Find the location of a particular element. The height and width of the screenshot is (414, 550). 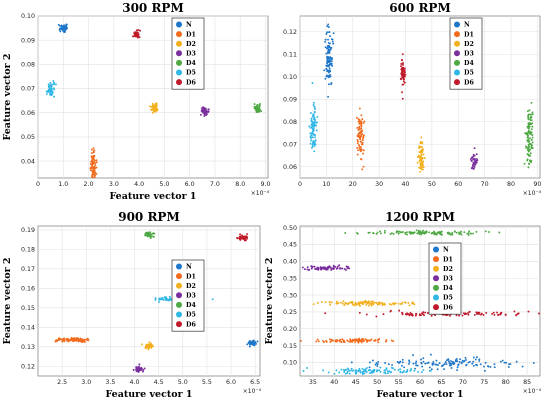

x-tick-label: 80 is located at coordinates (506, 382).